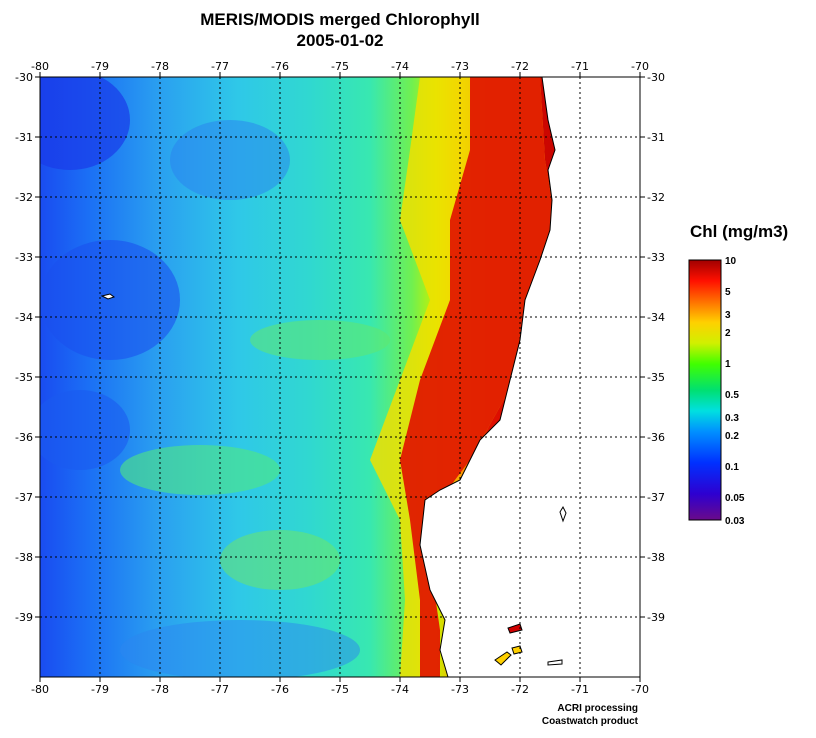  What do you see at coordinates (220, 689) in the screenshot?
I see `lon-tick-label-bottom: -77` at bounding box center [220, 689].